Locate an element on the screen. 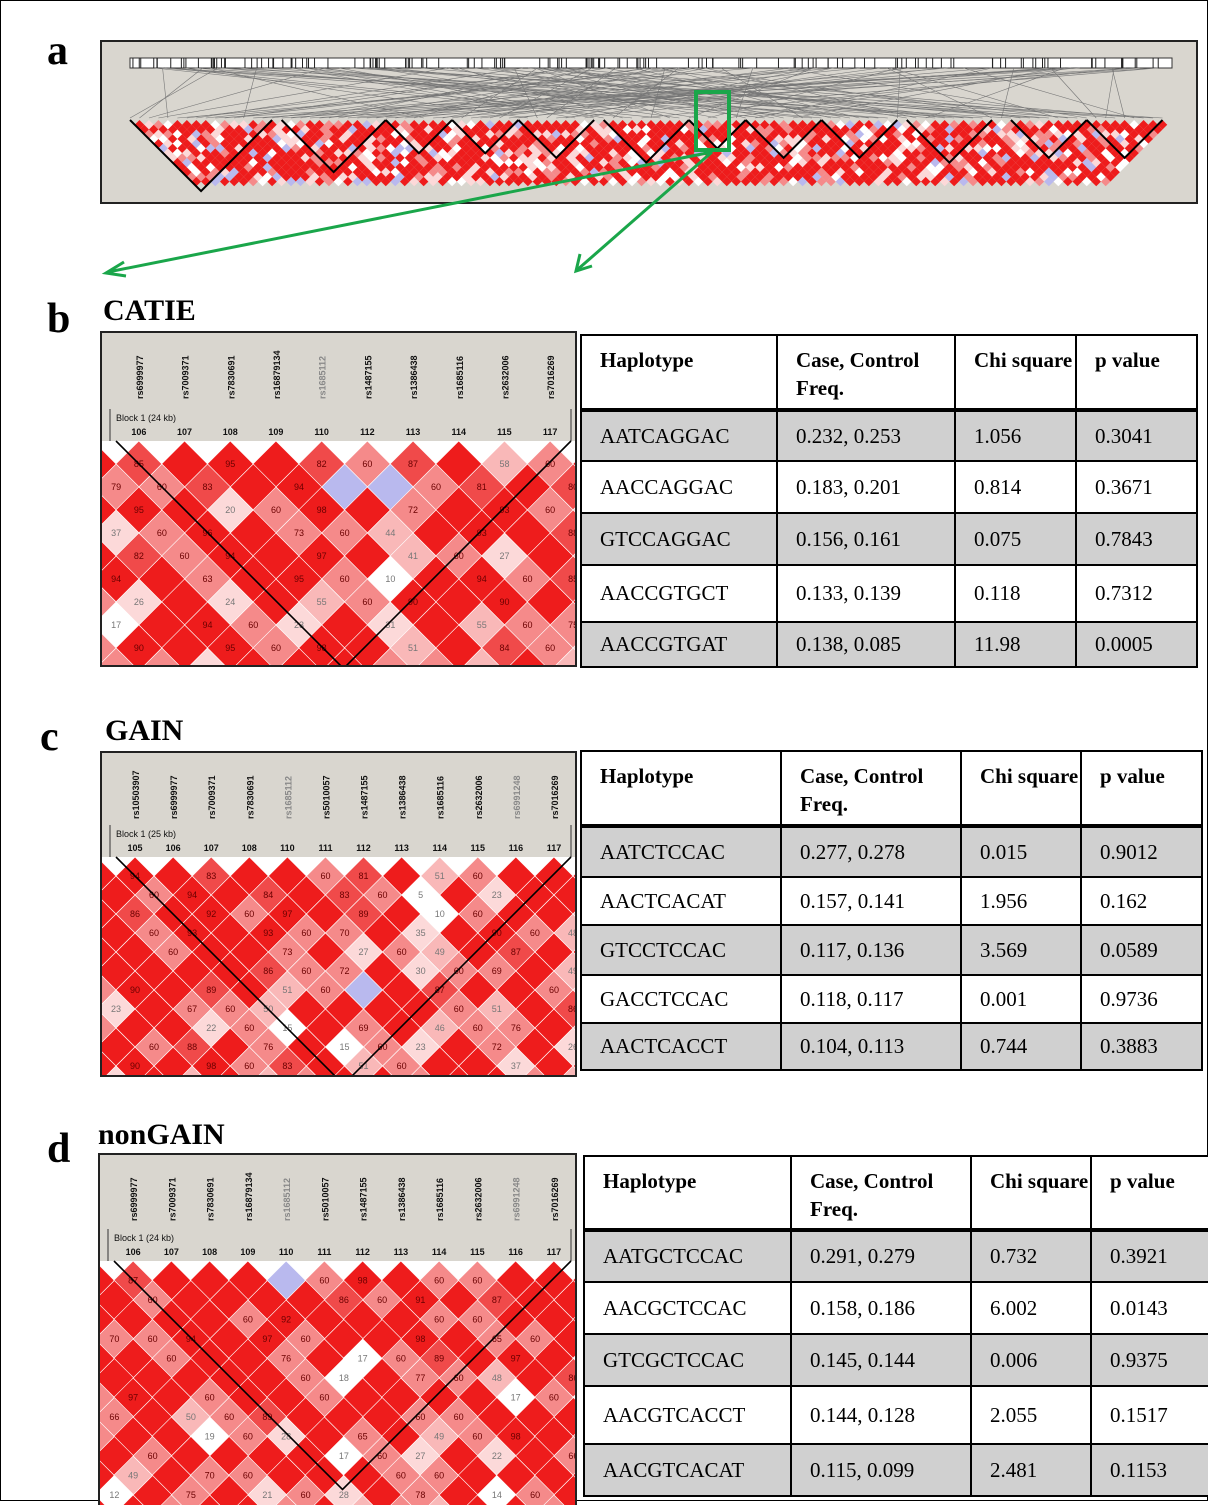 The height and width of the screenshot is (1505, 1208). cell-freq: 0.156, 0.161 is located at coordinates (866, 539).